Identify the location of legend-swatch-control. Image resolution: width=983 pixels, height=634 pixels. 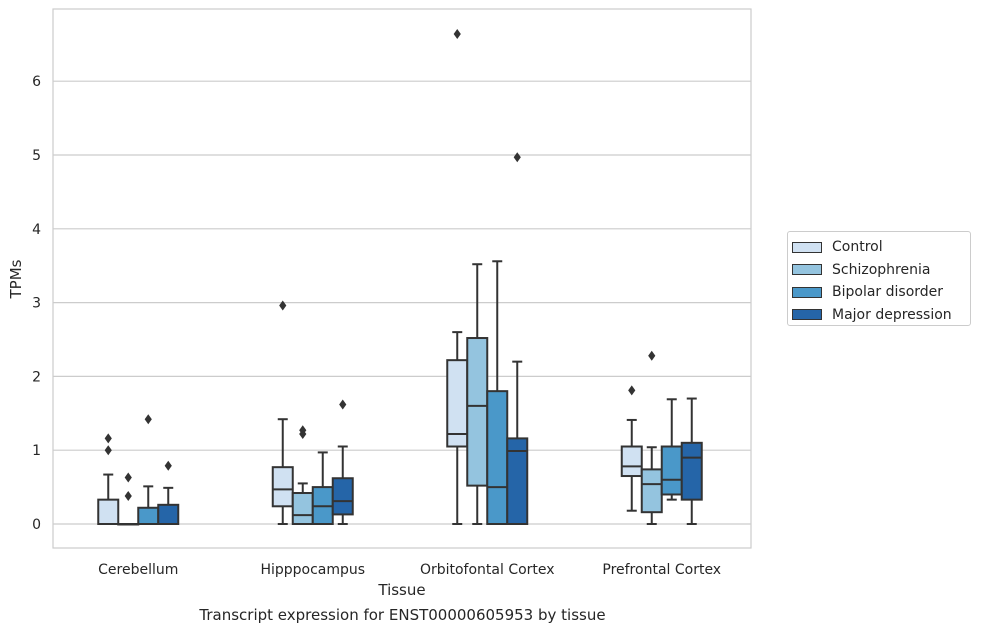
(807, 247).